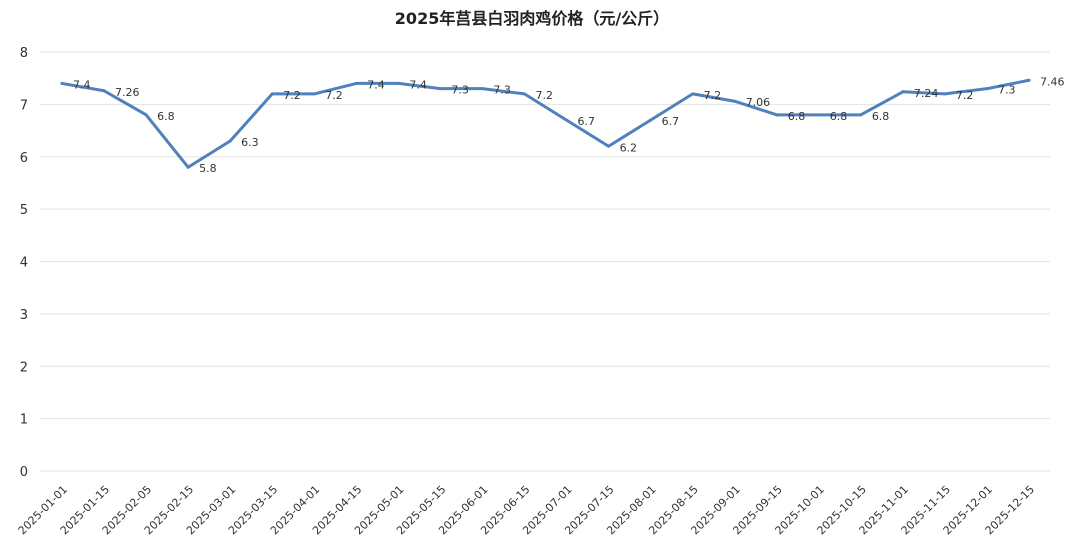  Describe the element at coordinates (208, 168) in the screenshot. I see `data-label: 5.8` at that location.